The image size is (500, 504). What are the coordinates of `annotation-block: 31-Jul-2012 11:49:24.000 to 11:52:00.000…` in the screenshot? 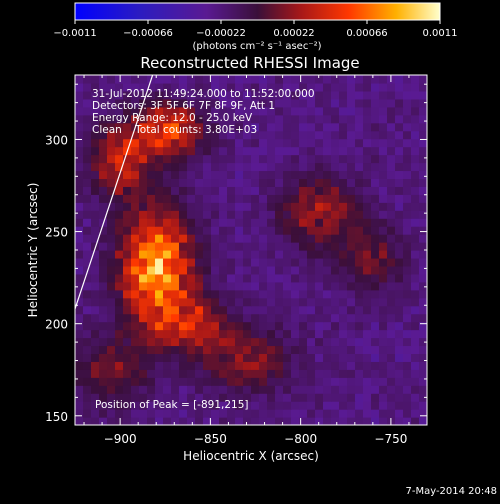 It's located at (203, 112).